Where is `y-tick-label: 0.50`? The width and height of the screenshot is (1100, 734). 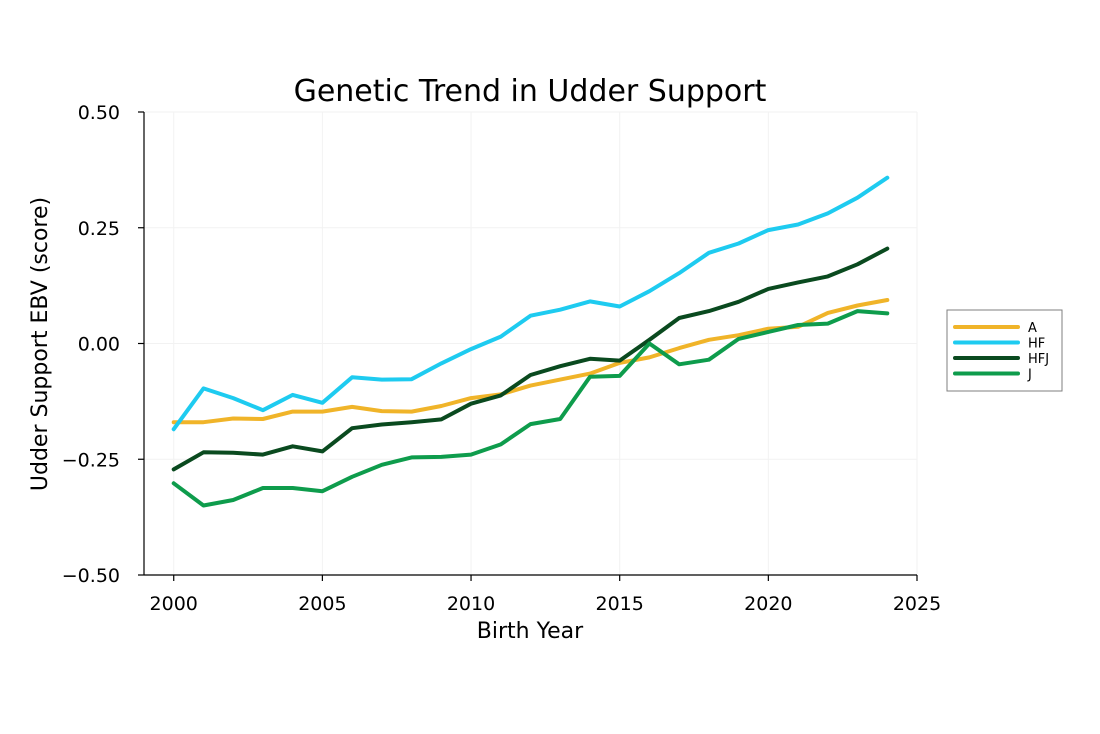 y-tick-label: 0.50 is located at coordinates (99, 113).